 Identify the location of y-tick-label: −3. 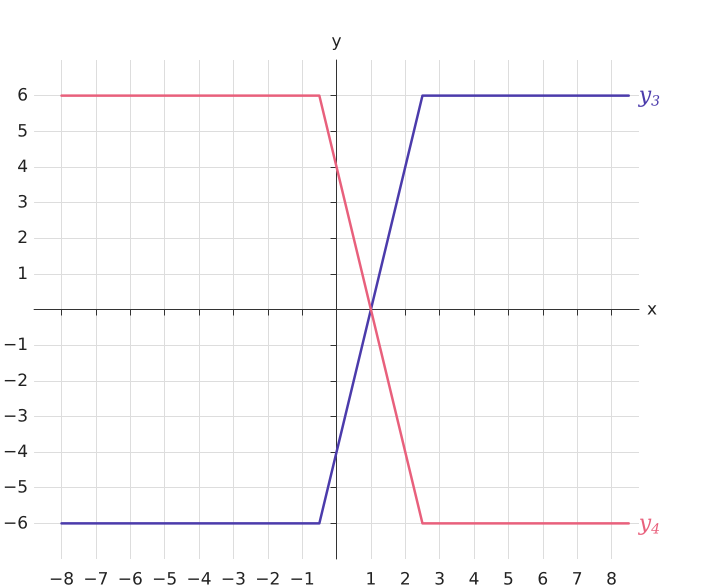
(15, 416).